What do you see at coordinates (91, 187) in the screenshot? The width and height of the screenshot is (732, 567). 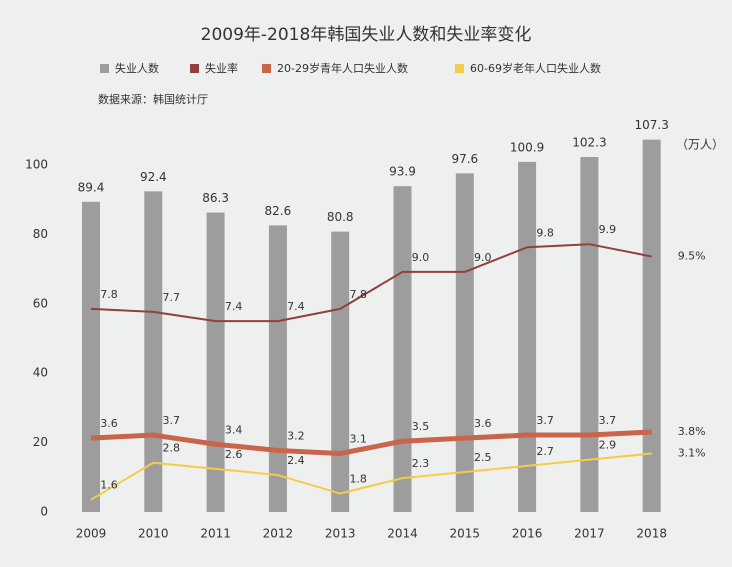 I see `bar-value-label: 89.4` at bounding box center [91, 187].